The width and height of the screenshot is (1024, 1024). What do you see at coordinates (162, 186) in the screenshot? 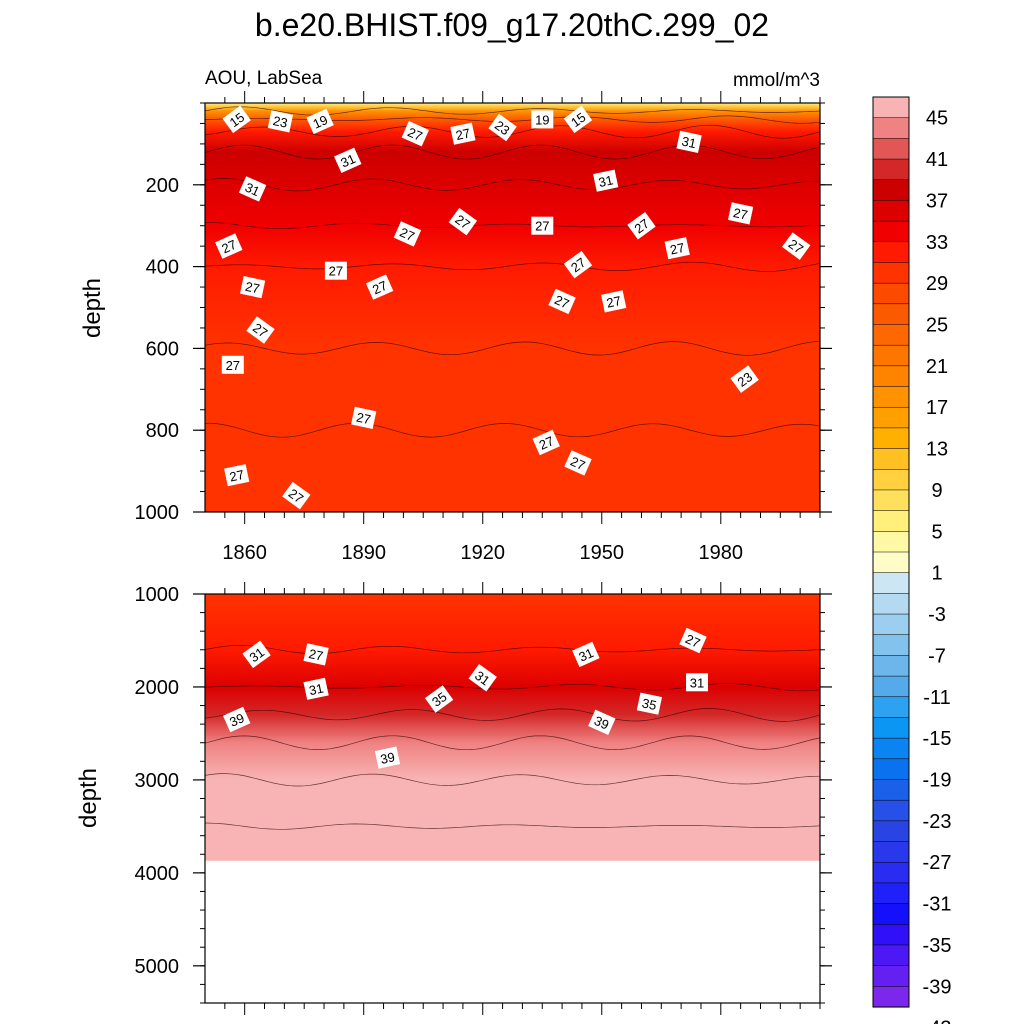
I see `y-tick-label: 200` at bounding box center [162, 186].